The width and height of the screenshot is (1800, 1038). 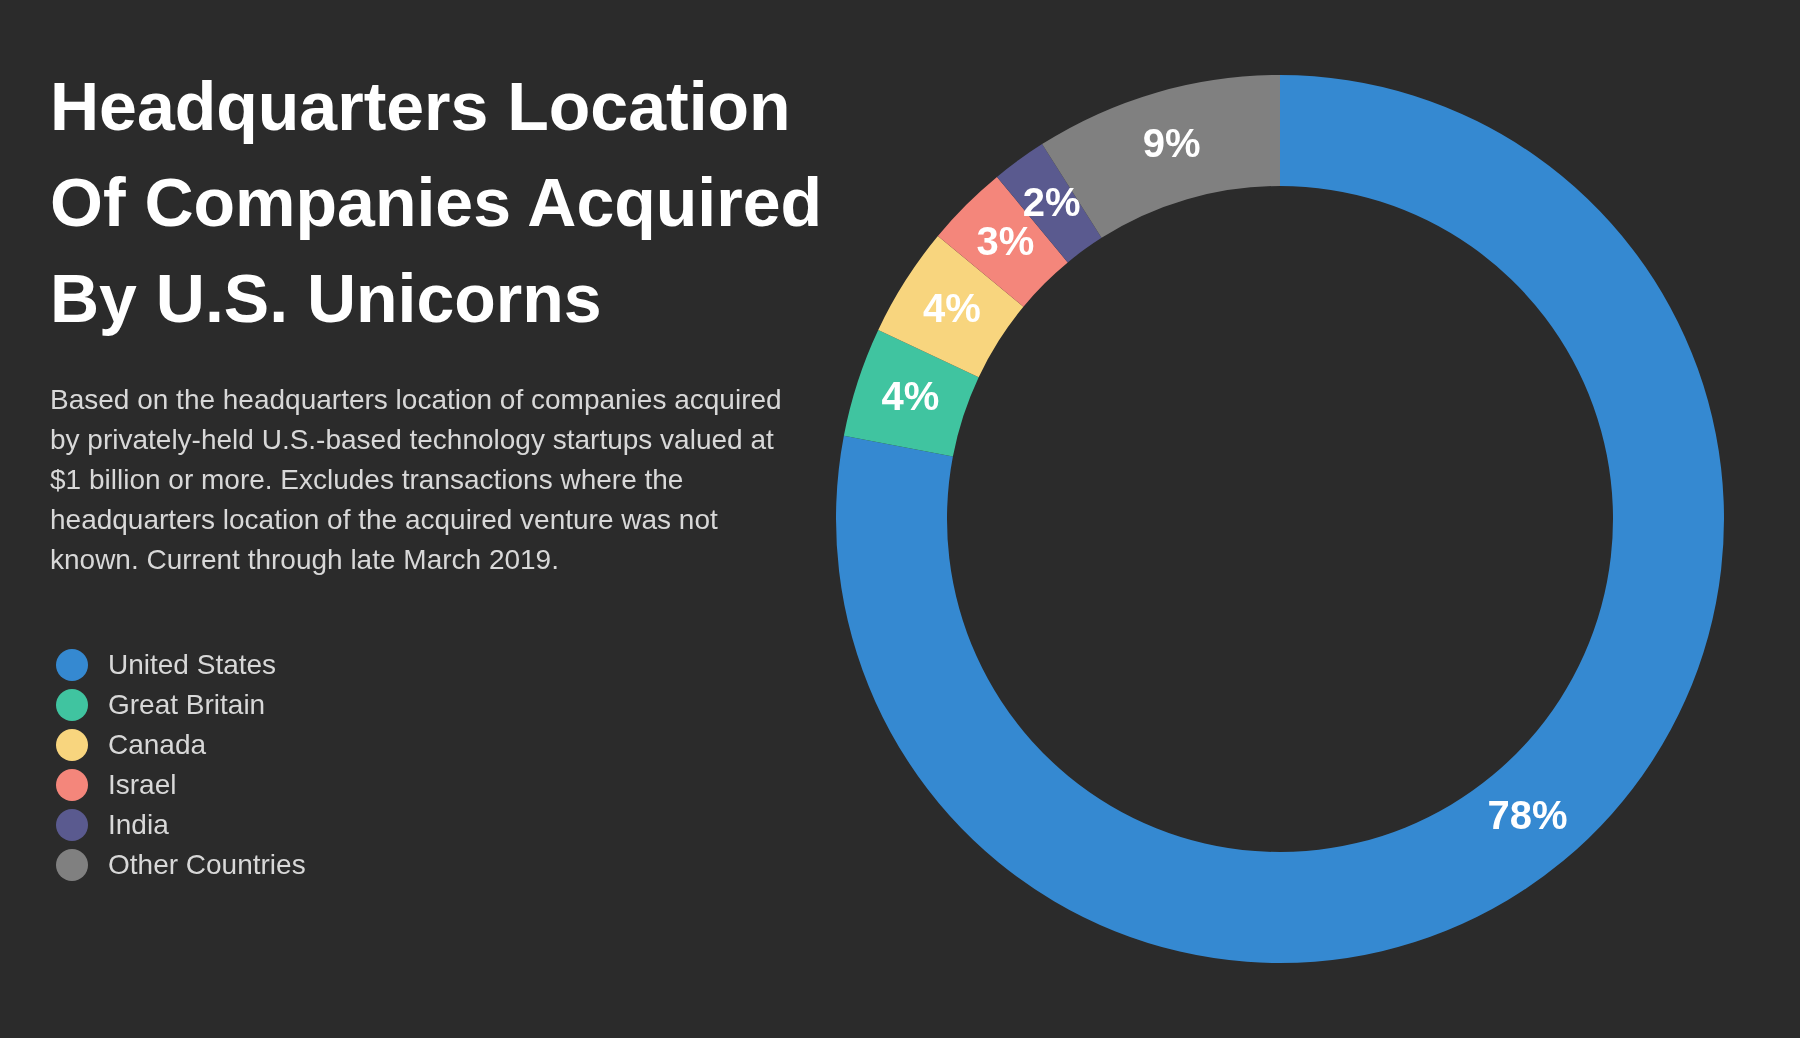 I want to click on legend-label: Israel, so click(x=142, y=785).